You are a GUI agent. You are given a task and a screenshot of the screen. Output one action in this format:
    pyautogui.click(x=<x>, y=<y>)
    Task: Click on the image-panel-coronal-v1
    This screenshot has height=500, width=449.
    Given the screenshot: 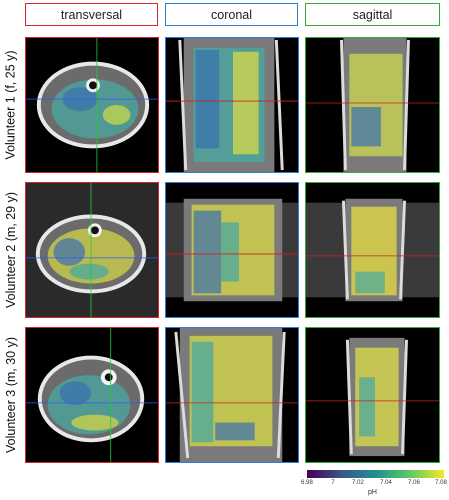 What is the action you would take?
    pyautogui.click(x=232, y=105)
    